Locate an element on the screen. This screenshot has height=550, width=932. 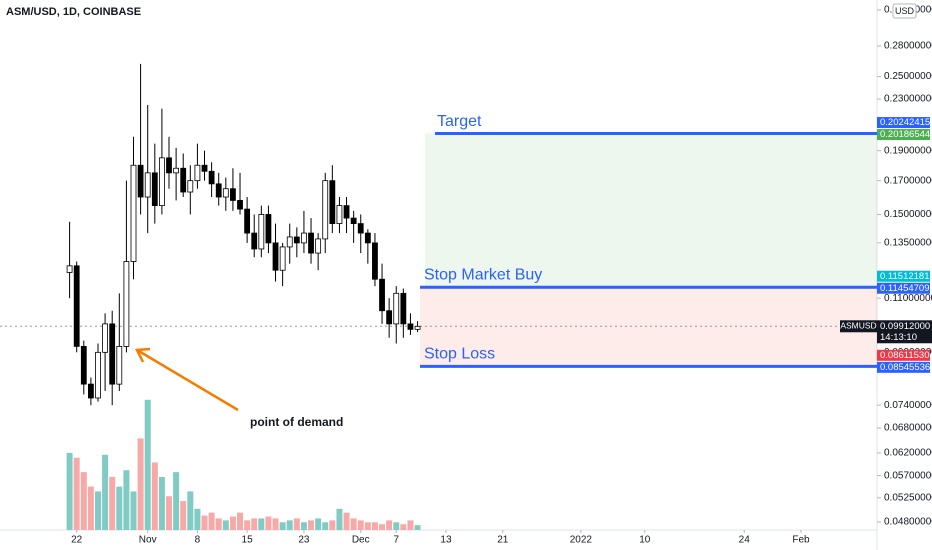
currency-badge: USD is located at coordinates (905, 11).